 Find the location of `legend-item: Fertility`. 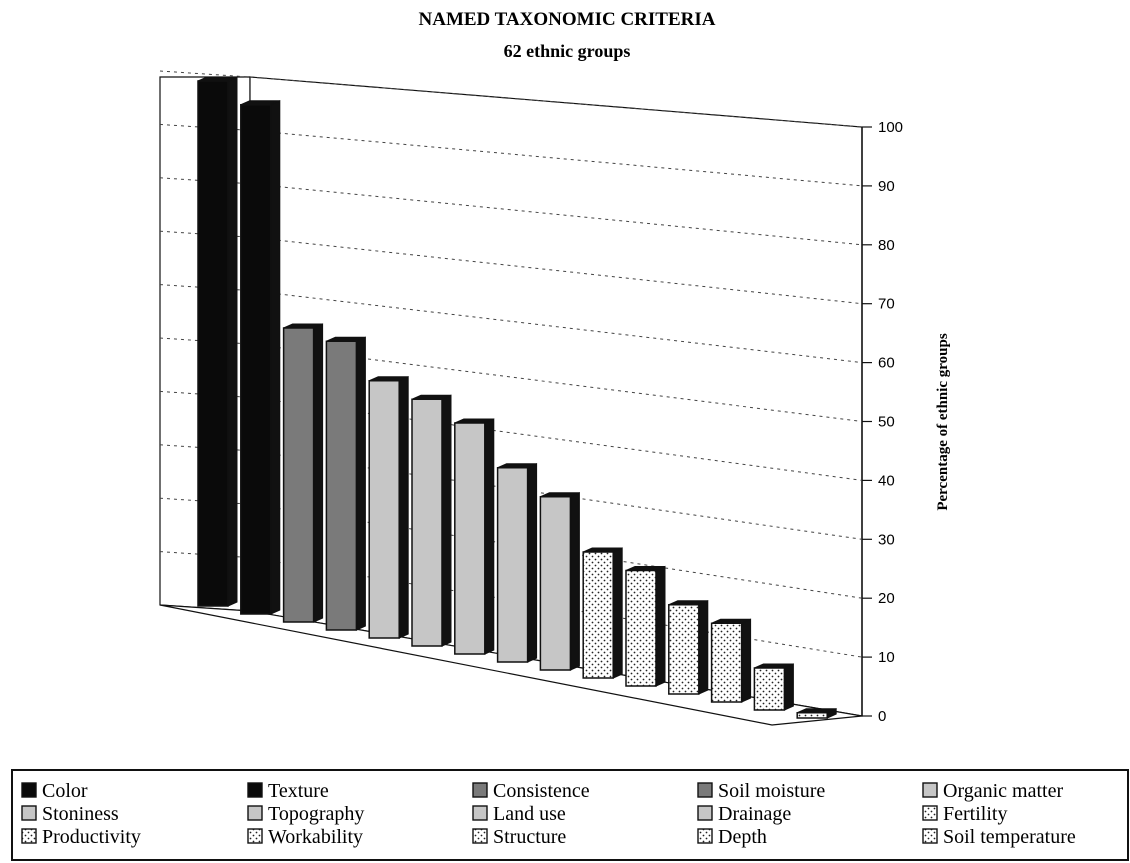

legend-item: Fertility is located at coordinates (964, 814).